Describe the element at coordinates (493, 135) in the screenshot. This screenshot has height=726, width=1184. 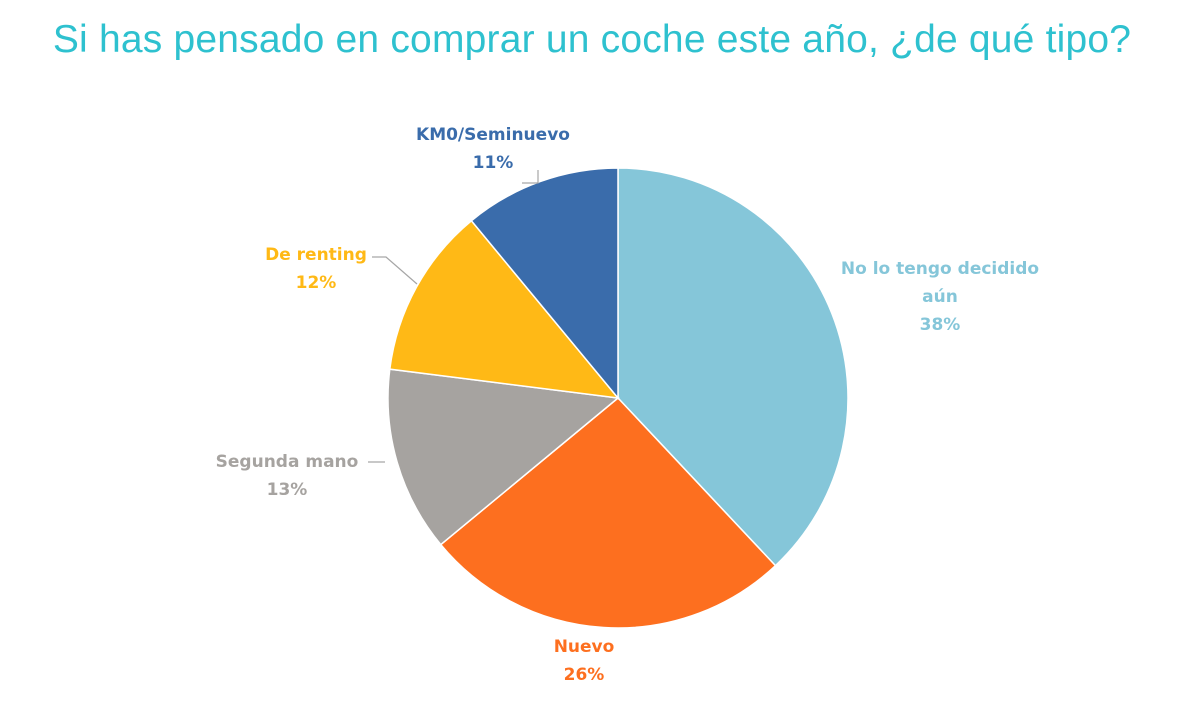
I see `slice-category-label: KM0/Seminuevo` at that location.